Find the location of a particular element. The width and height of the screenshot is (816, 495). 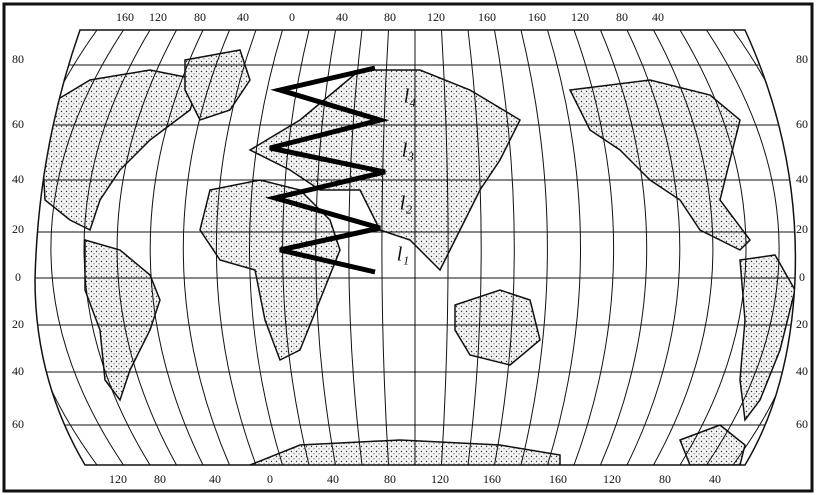

right-latitude-label: 80 is located at coordinates (802, 59).